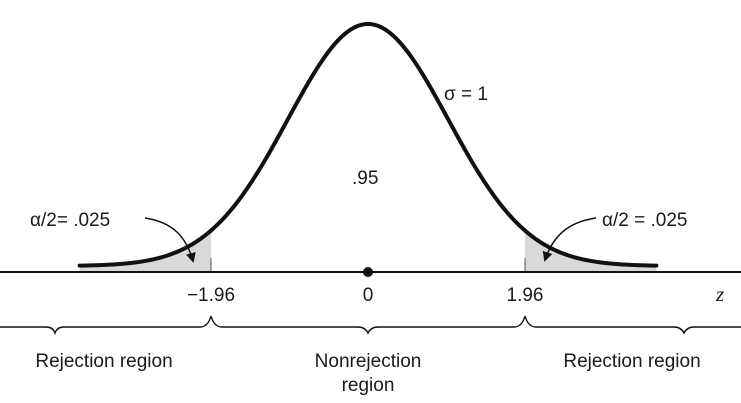 The image size is (741, 403). Describe the element at coordinates (106, 325) in the screenshot. I see `left-region-brace` at that location.